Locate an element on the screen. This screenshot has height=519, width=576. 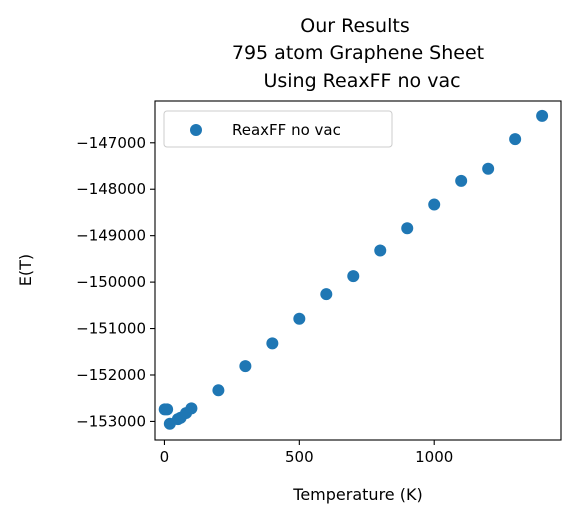
chart-title-line-1: Our Results is located at coordinates (354, 26).